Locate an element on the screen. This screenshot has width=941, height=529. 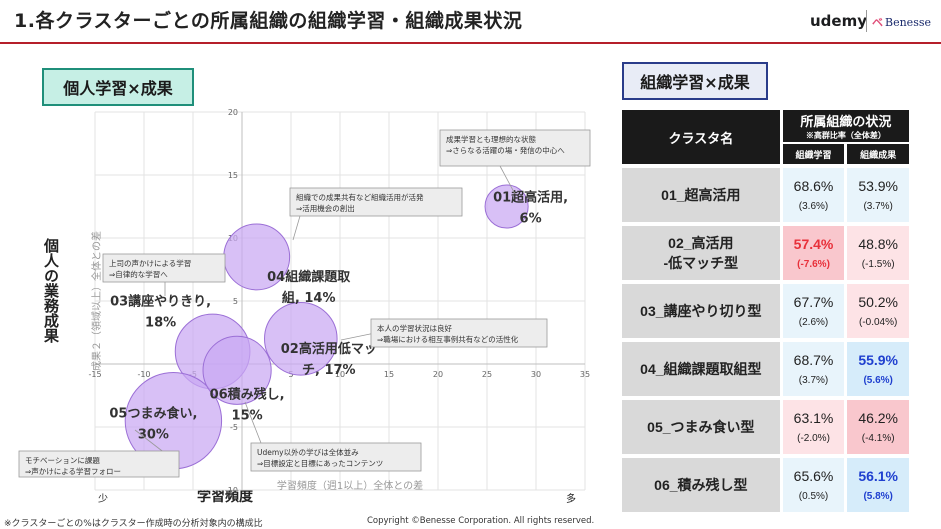
table-row: 05_つまみ食い型 63.1% (-2.0%) 46.2% (-4.1%) is located at coordinates (765, 425).